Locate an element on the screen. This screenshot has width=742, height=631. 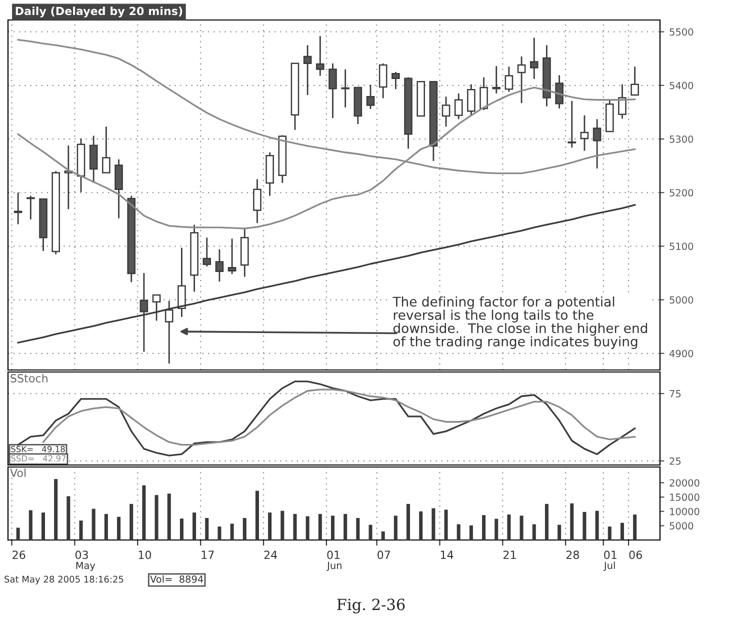
y-tick-label: 75 is located at coordinates (675, 394).